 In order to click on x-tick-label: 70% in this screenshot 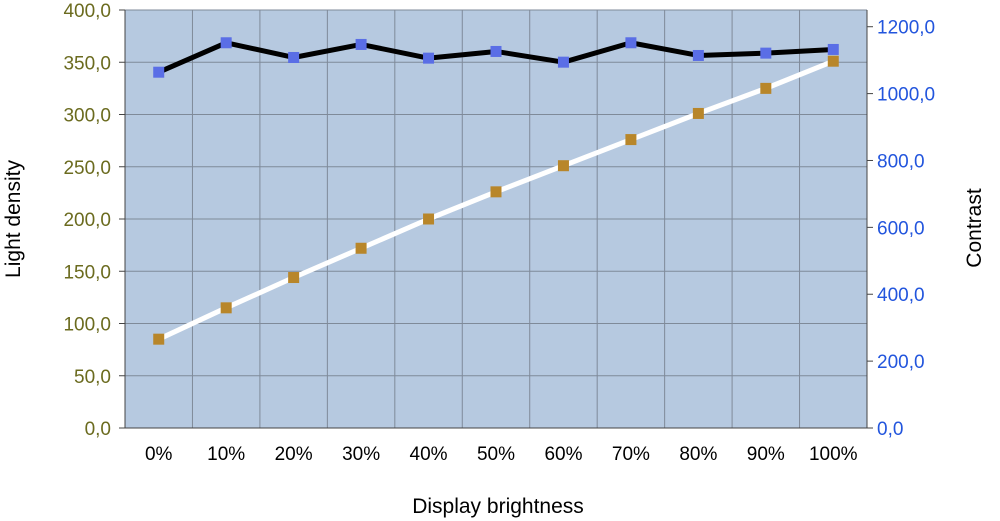, I will do `click(631, 454)`.